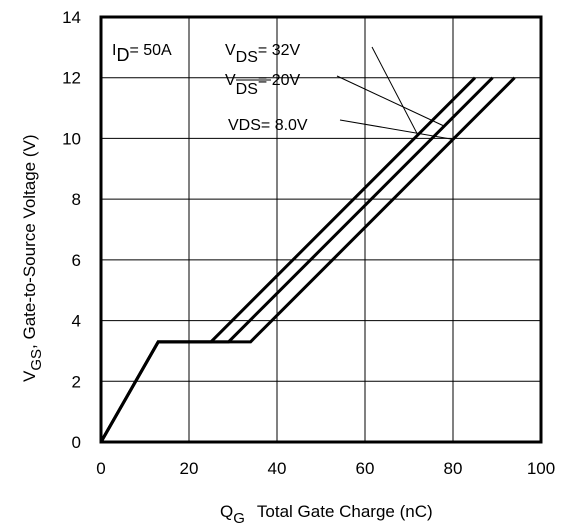 The width and height of the screenshot is (569, 527). I want to click on y-axis-title: VGS, Gate-to-Source Voltage (V), so click(32, 258).